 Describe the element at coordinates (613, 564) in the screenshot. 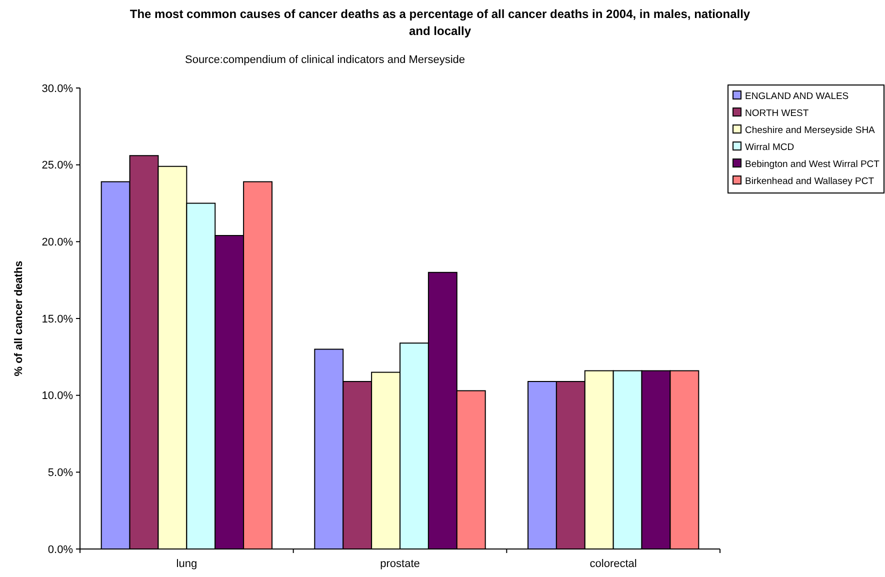

I see `x-tick-label: colorectal` at that location.